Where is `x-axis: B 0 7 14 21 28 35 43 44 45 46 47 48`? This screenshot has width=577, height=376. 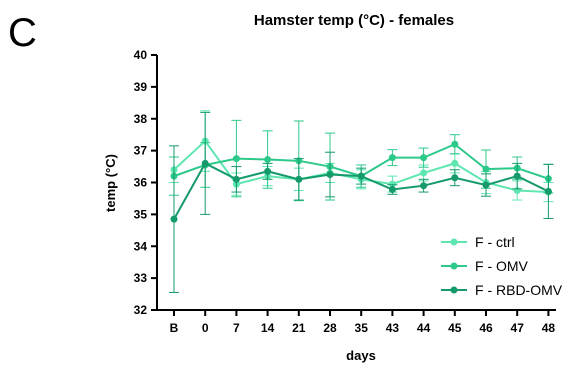 x-axis: B 0 7 14 21 28 35 43 44 45 46 47 48 is located at coordinates (356, 322).